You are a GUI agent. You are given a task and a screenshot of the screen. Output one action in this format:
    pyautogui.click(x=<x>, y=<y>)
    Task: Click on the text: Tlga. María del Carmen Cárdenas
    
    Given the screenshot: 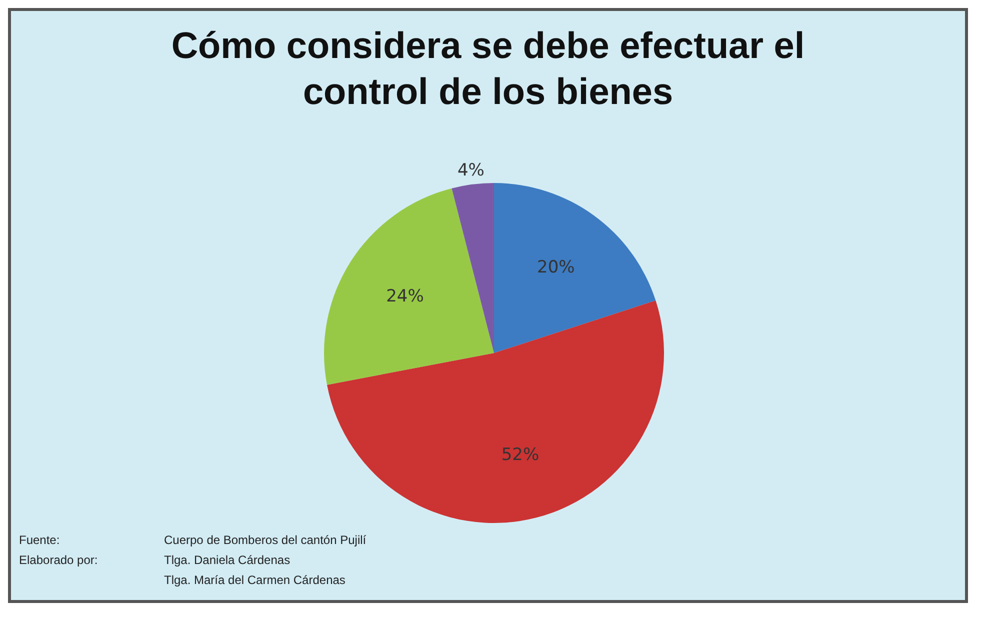 What is the action you would take?
    pyautogui.click(x=255, y=580)
    